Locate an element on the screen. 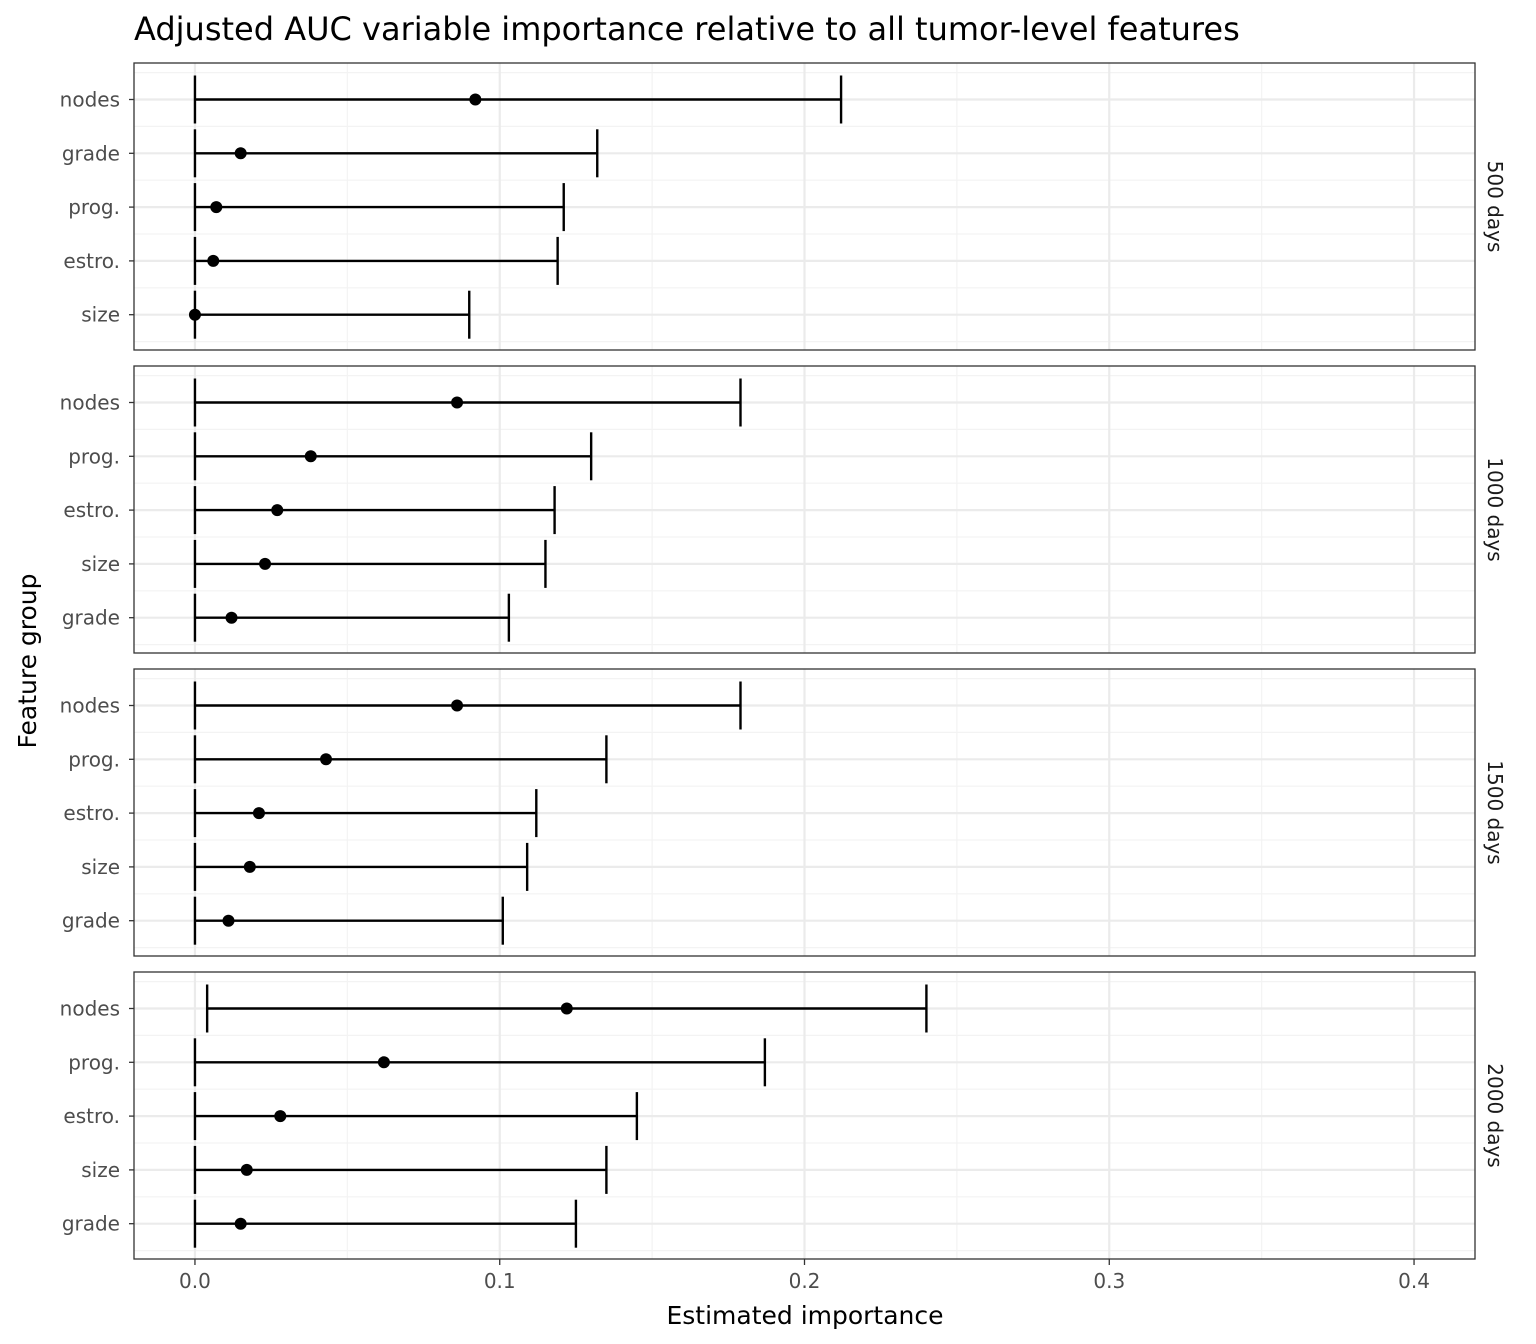 The image size is (1536, 1344). x-tick-label: 0.0 is located at coordinates (195, 1281).